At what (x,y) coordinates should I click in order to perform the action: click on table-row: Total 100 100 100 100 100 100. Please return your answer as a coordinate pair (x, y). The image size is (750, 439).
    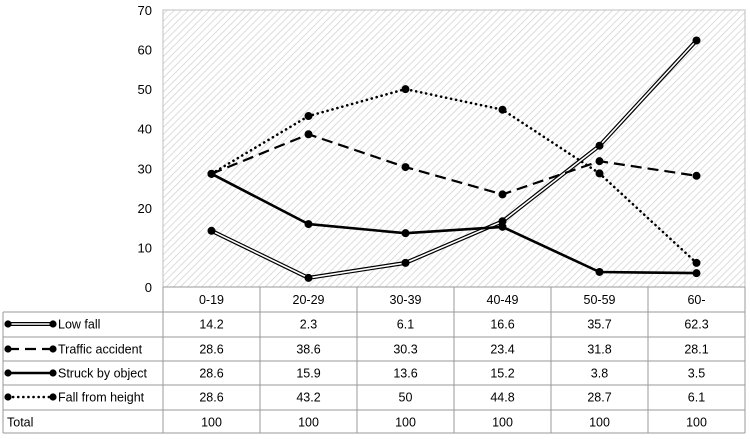
    Looking at the image, I should click on (357, 423).